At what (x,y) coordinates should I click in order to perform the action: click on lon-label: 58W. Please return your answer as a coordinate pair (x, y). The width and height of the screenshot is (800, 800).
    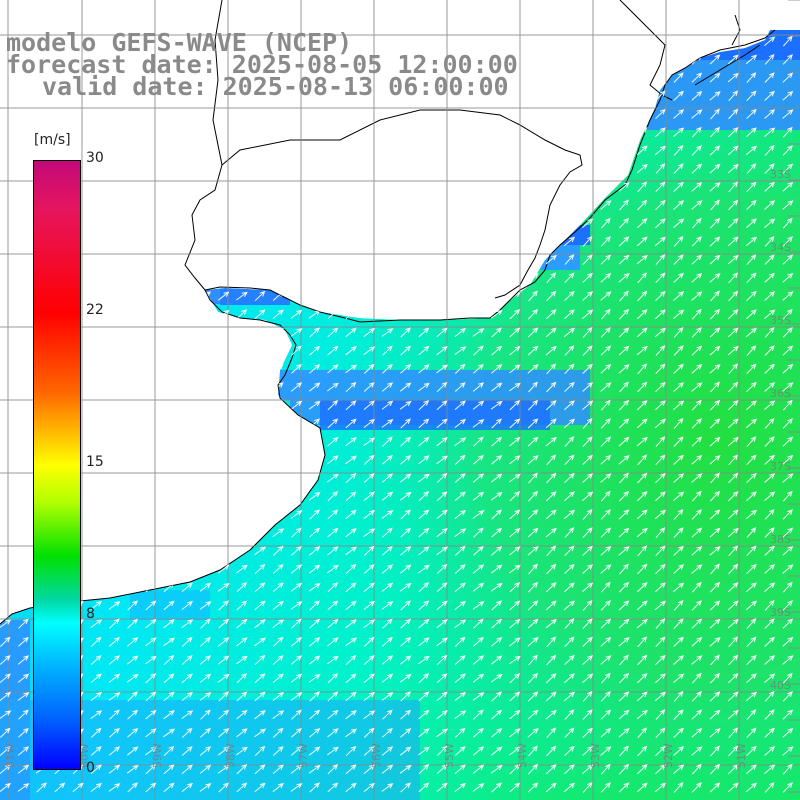
    Looking at the image, I should click on (230, 755).